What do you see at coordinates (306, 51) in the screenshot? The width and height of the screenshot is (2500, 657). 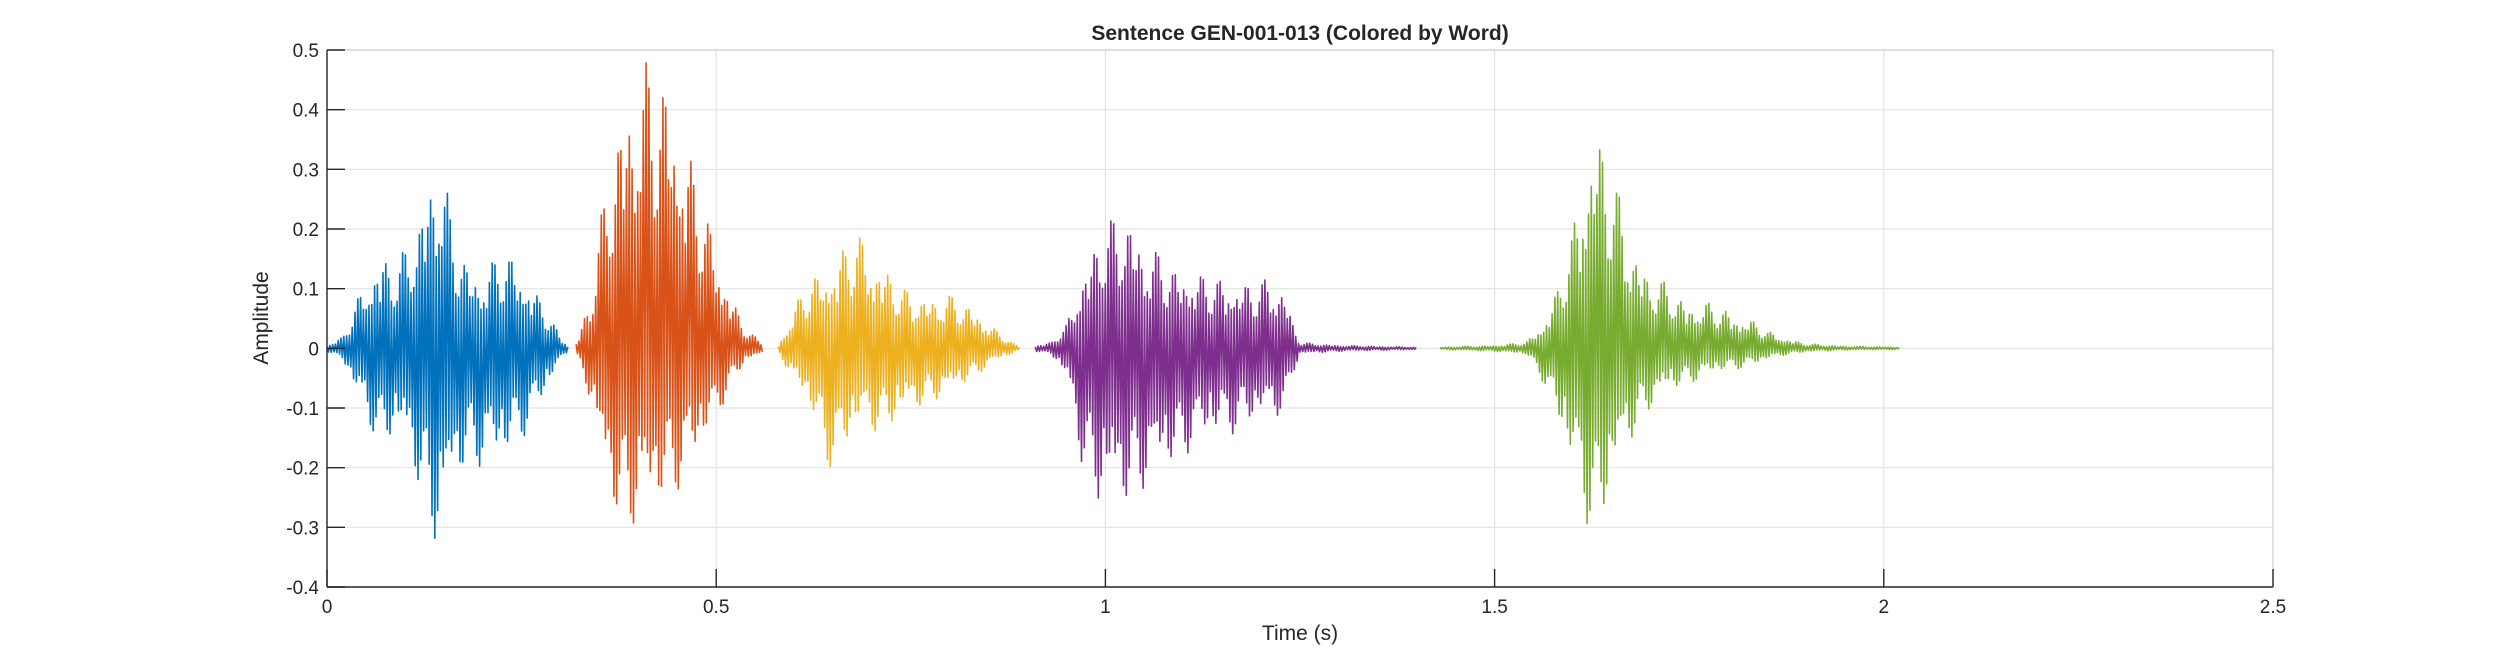 I see `y-tick-label: 0.5` at bounding box center [306, 51].